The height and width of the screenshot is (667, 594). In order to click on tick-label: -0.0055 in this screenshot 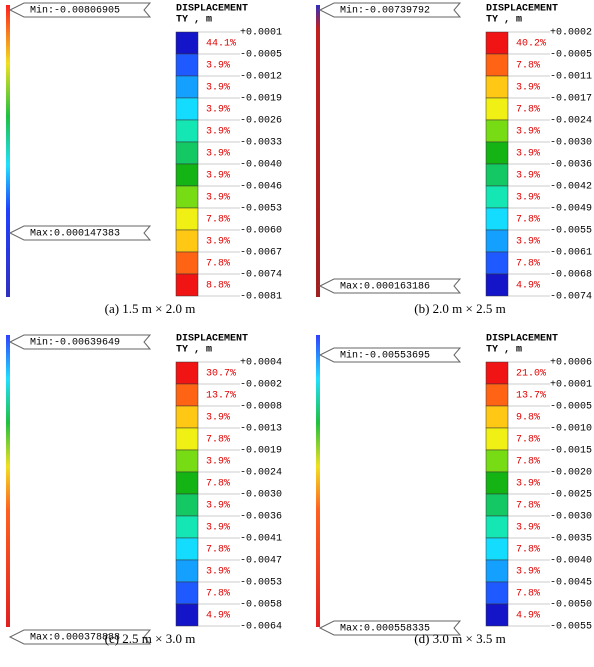, I will do `click(571, 627)`.